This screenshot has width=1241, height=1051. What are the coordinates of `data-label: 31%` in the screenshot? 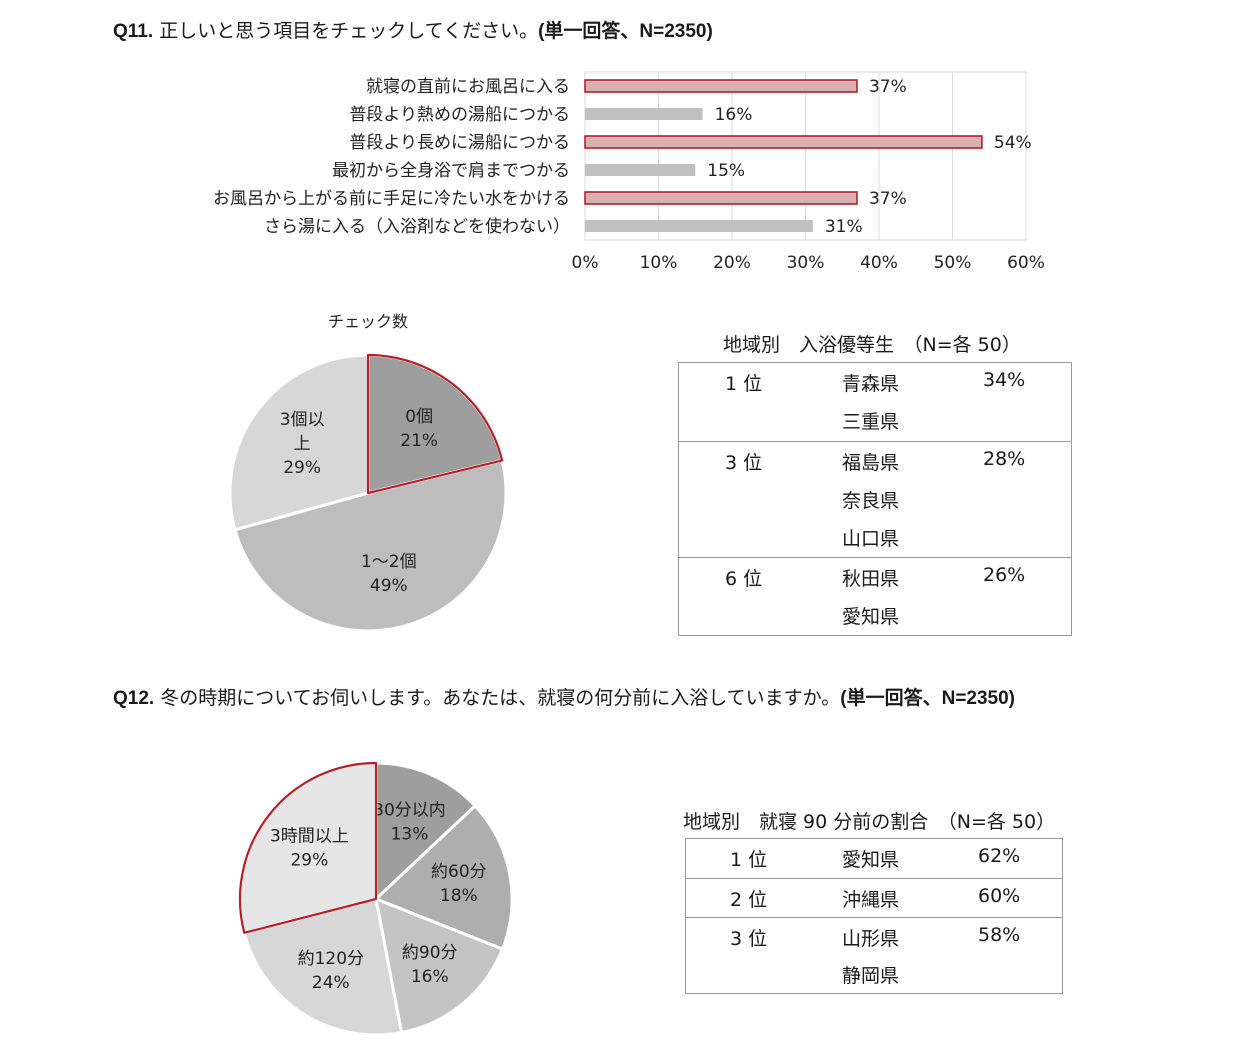 It's located at (844, 227).